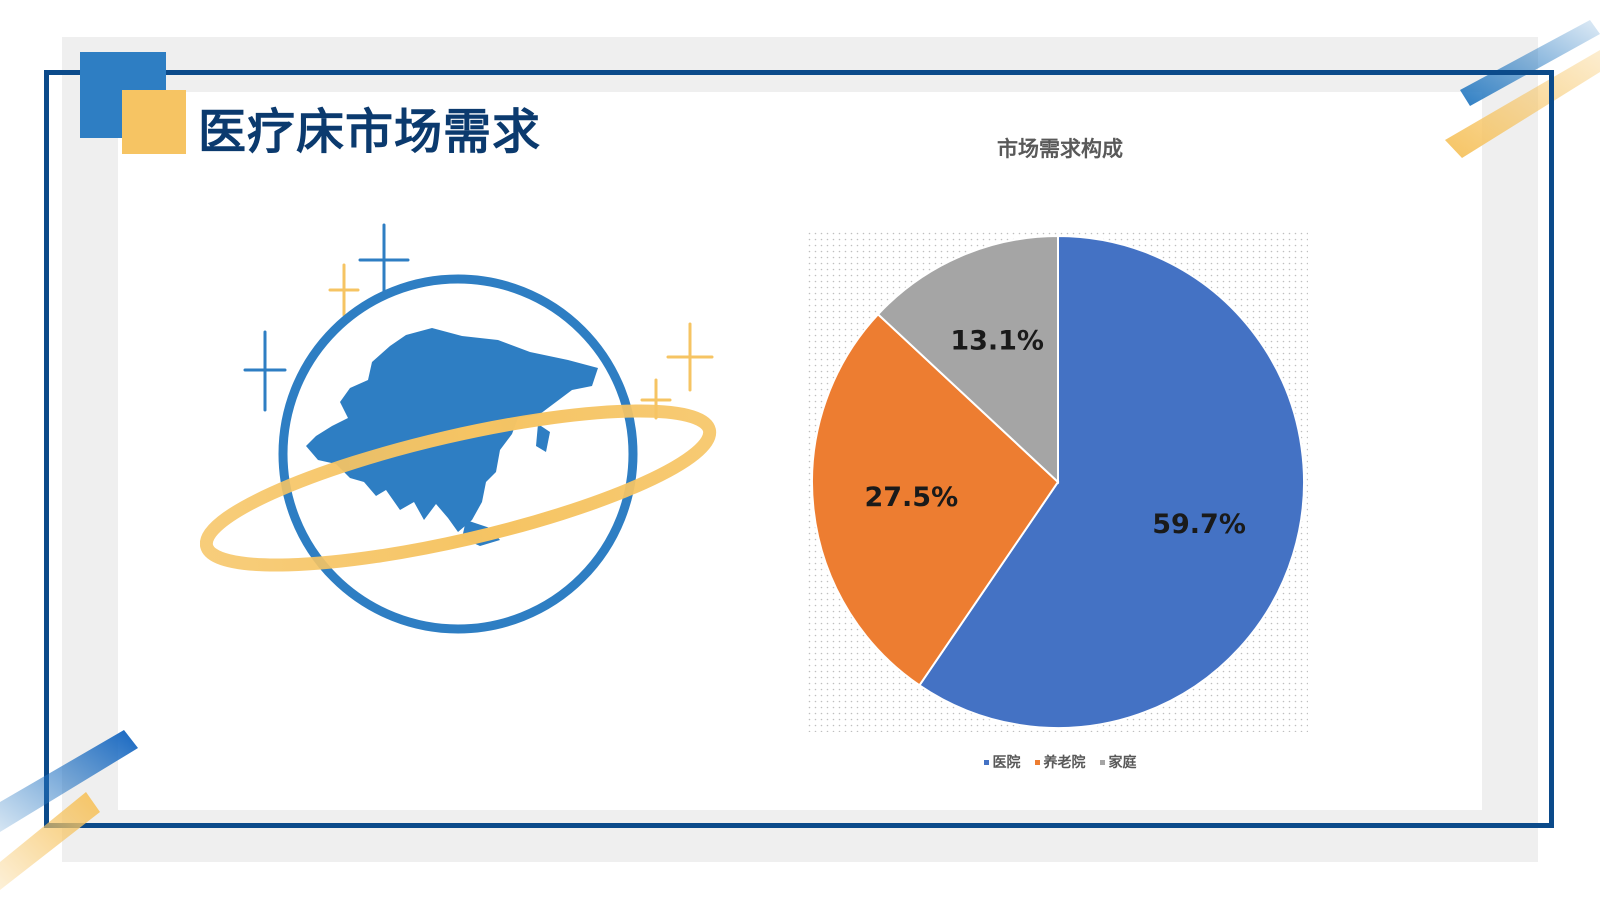 The width and height of the screenshot is (1600, 900). I want to click on legend-item-3: 家庭, so click(1118, 762).